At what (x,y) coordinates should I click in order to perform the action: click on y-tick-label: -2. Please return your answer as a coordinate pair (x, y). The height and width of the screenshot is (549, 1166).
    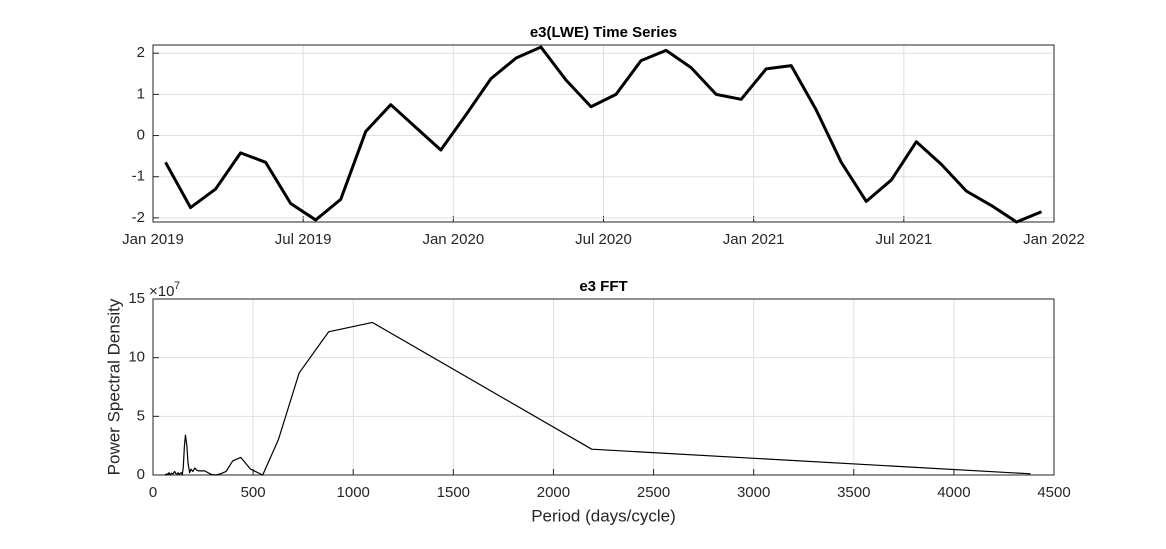
    Looking at the image, I should click on (138, 217).